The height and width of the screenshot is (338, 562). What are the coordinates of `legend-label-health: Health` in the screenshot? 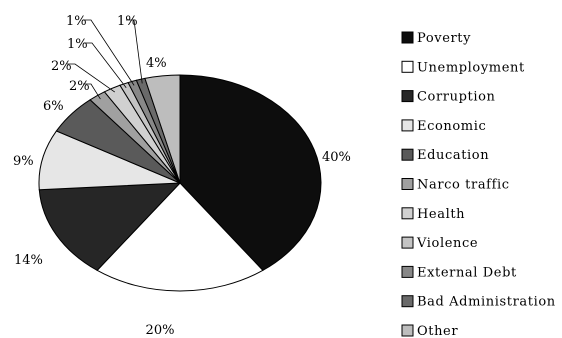 It's located at (441, 214).